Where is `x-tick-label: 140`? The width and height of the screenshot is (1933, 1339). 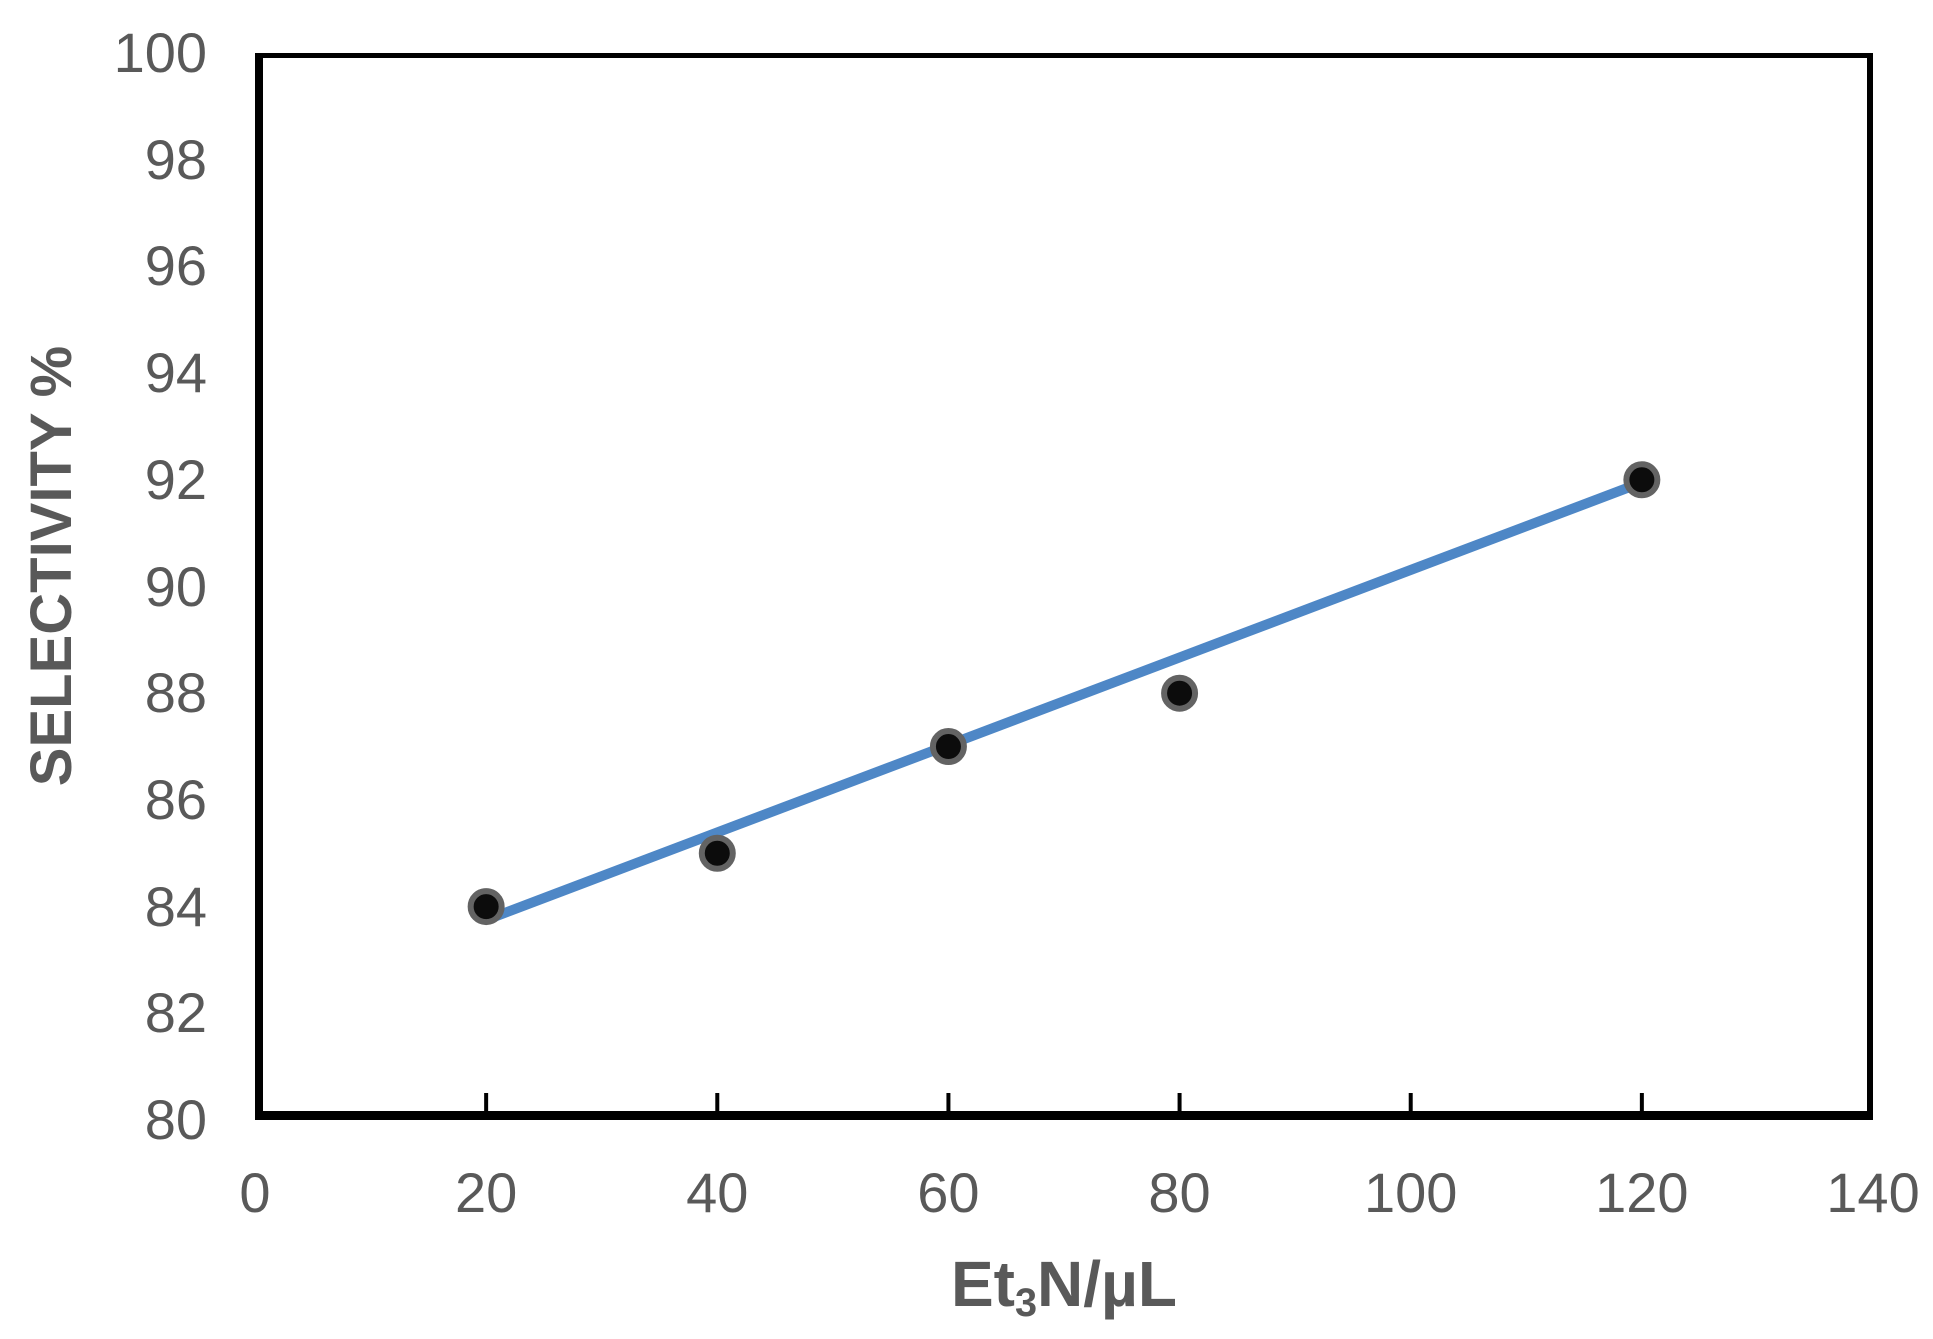
x-tick-label: 140 is located at coordinates (1873, 1192).